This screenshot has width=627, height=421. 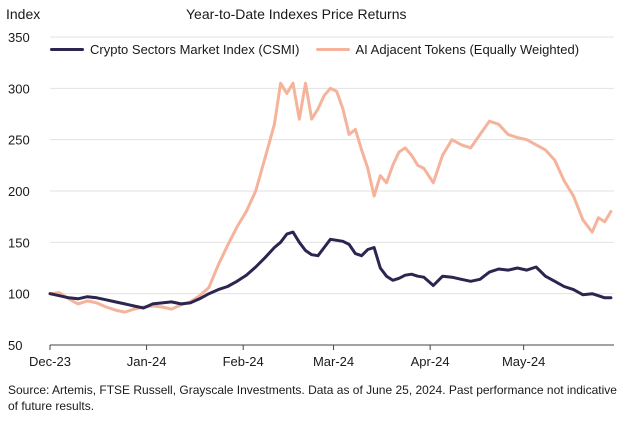 I want to click on legend-item-csmi: Crypto Sectors Market Index (CSMI), so click(x=175, y=49).